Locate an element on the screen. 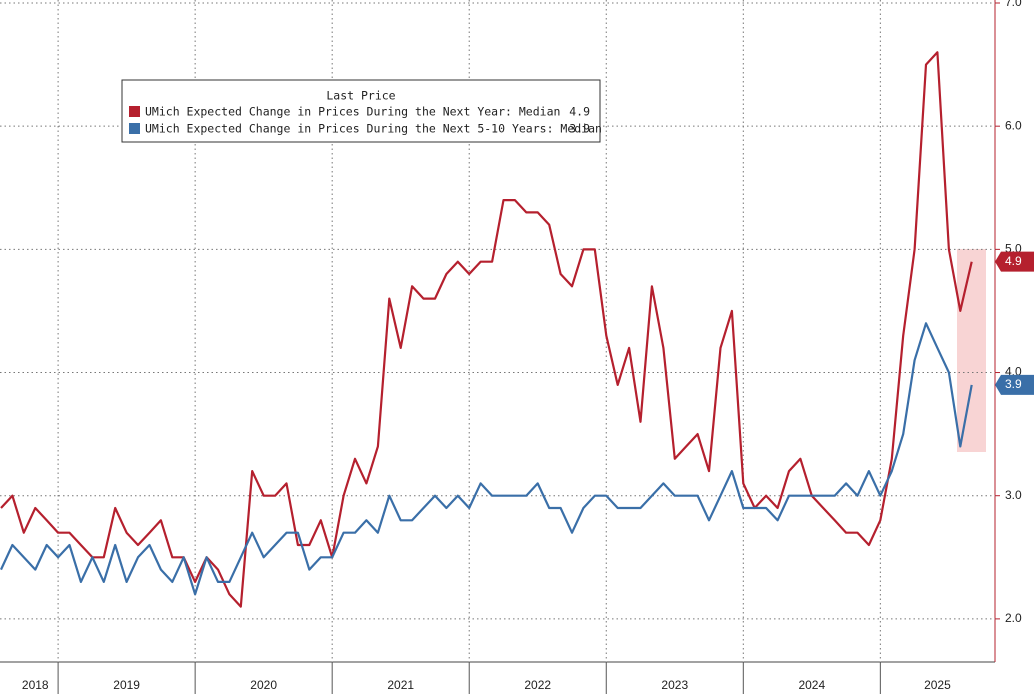 The height and width of the screenshot is (694, 1034). legend-box is located at coordinates (361, 111).